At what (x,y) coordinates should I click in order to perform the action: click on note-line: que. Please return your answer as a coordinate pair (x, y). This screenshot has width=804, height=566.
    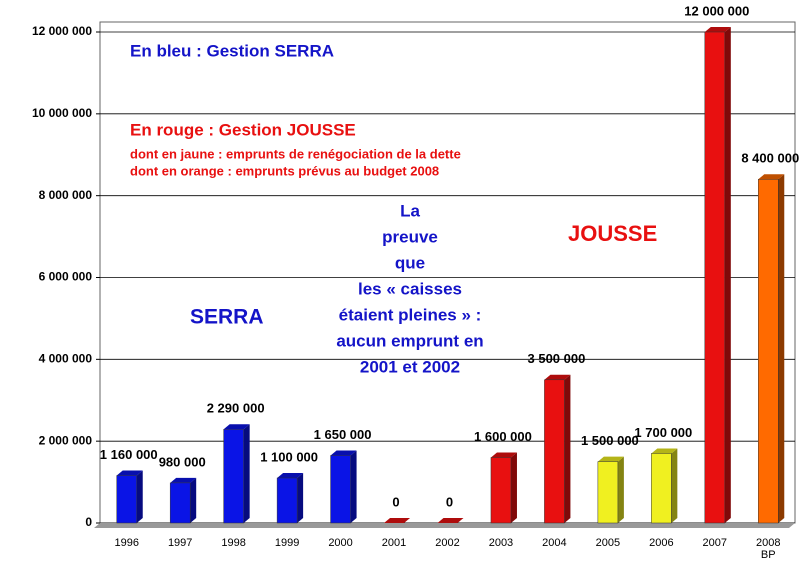
    Looking at the image, I should click on (410, 262).